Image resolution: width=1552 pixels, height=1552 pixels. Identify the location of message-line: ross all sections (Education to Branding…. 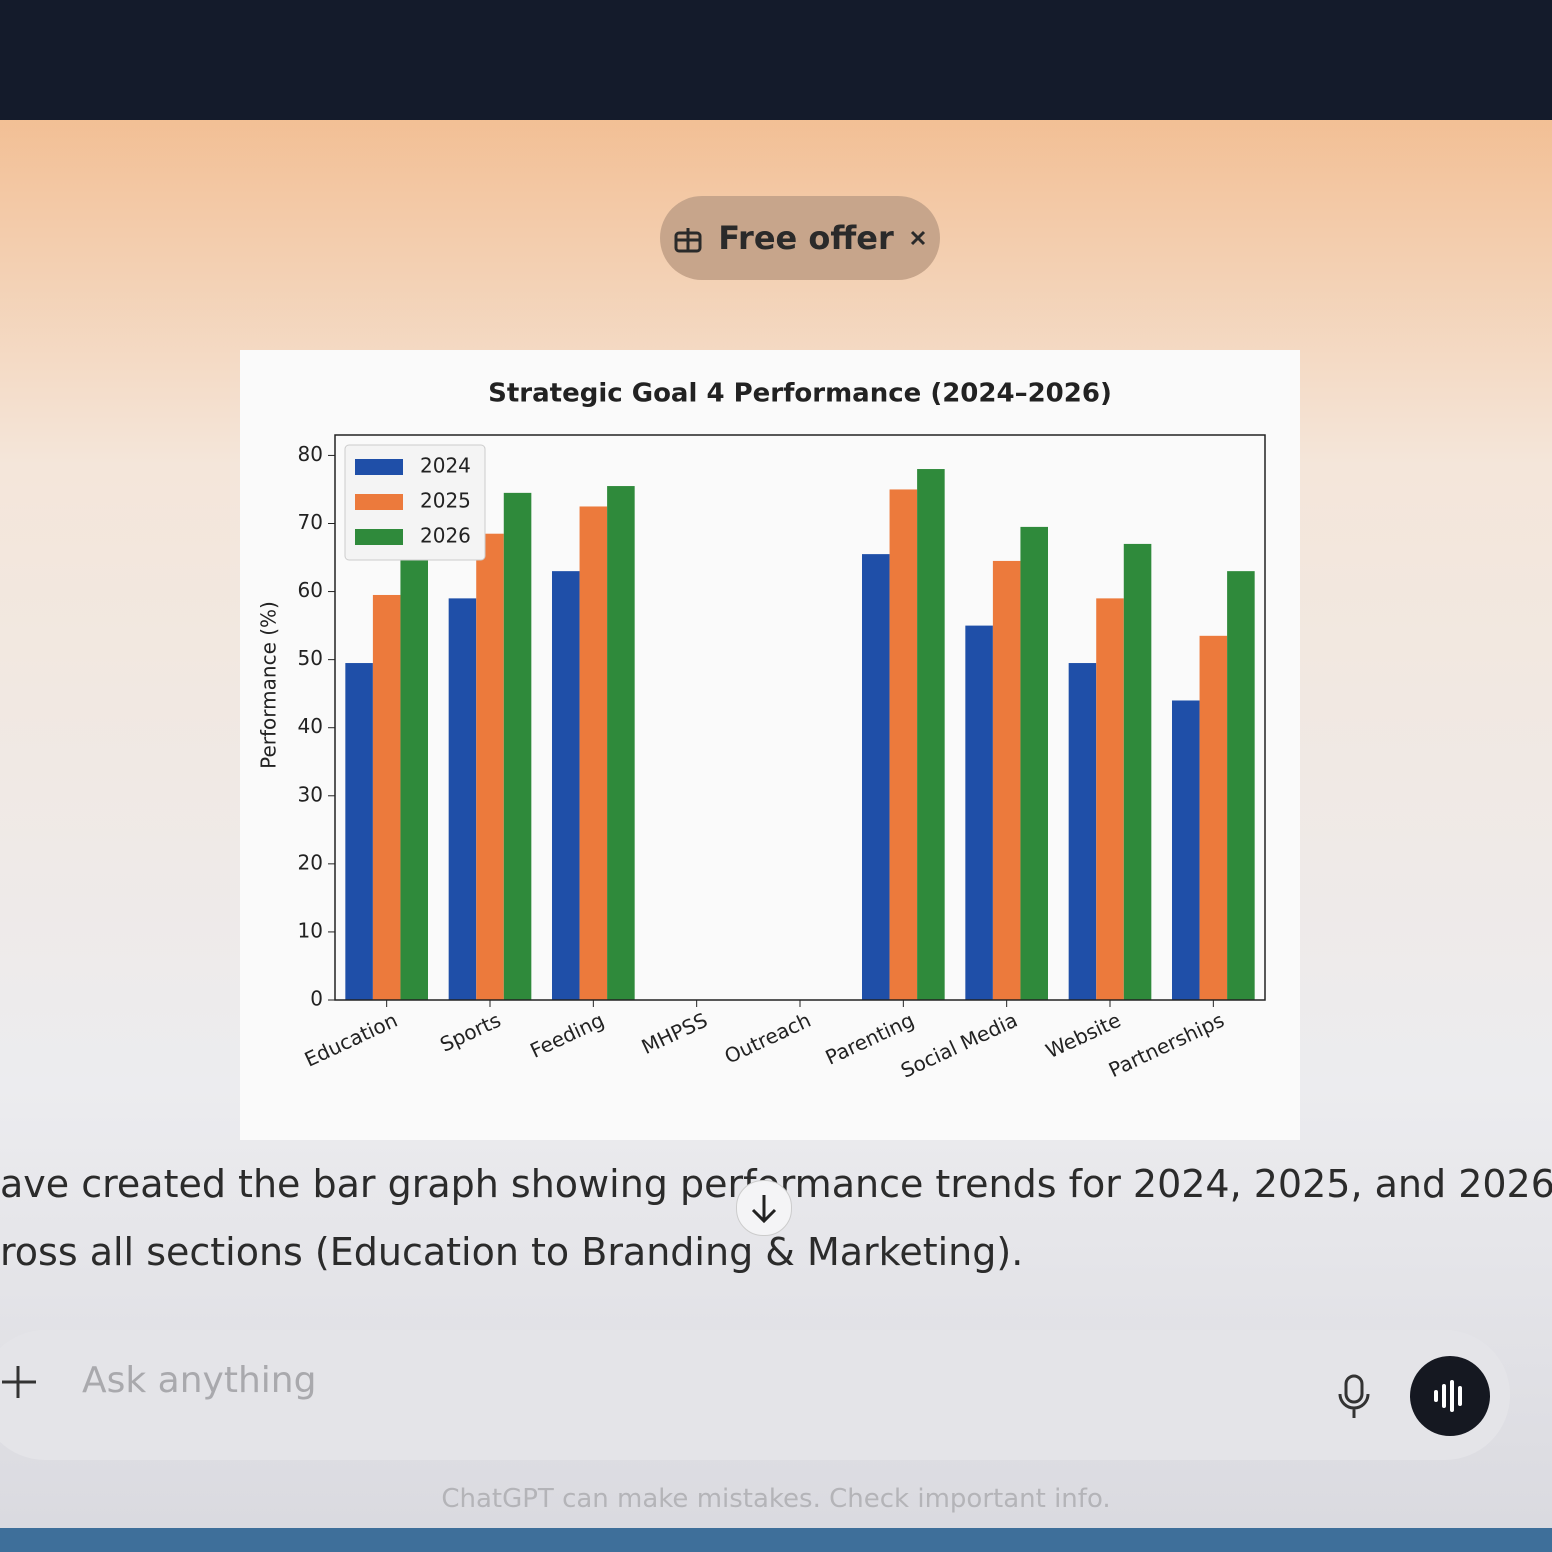
(512, 1252).